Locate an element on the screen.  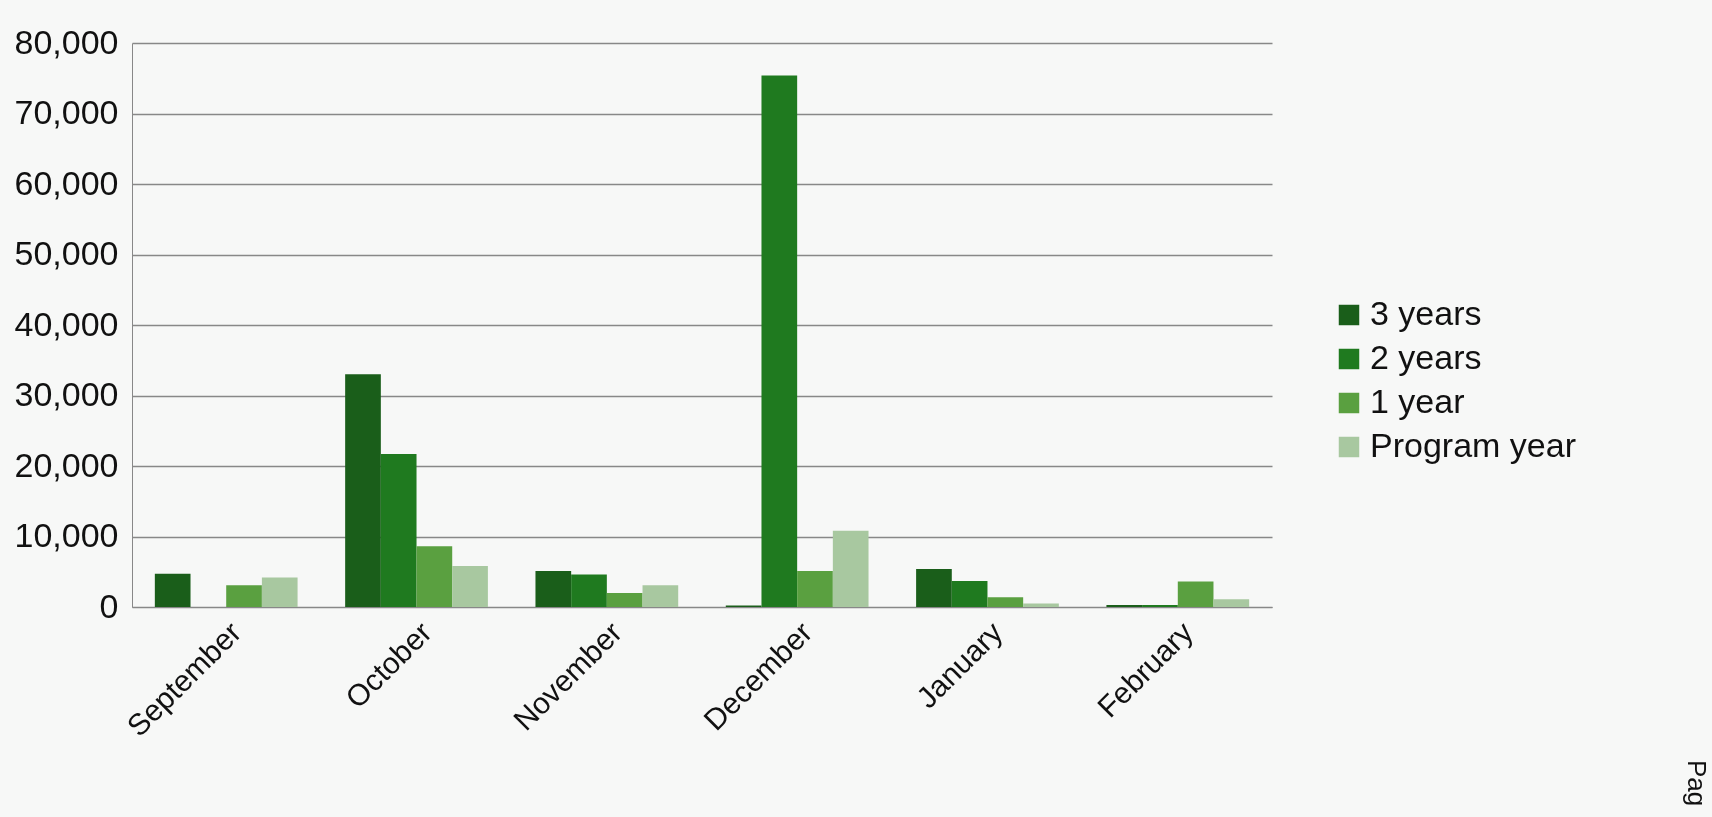
y-tick-label: 50,000 is located at coordinates (66, 253).